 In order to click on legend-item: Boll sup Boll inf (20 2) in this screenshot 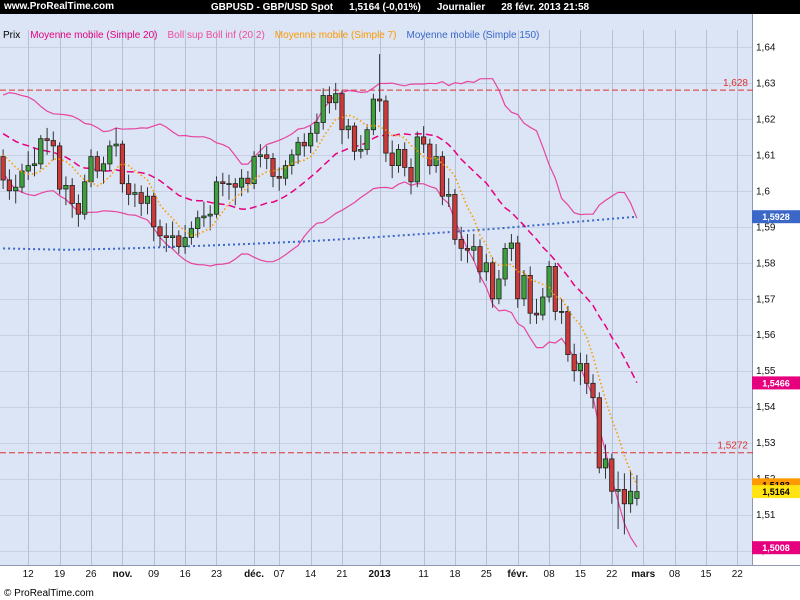, I will do `click(216, 35)`.